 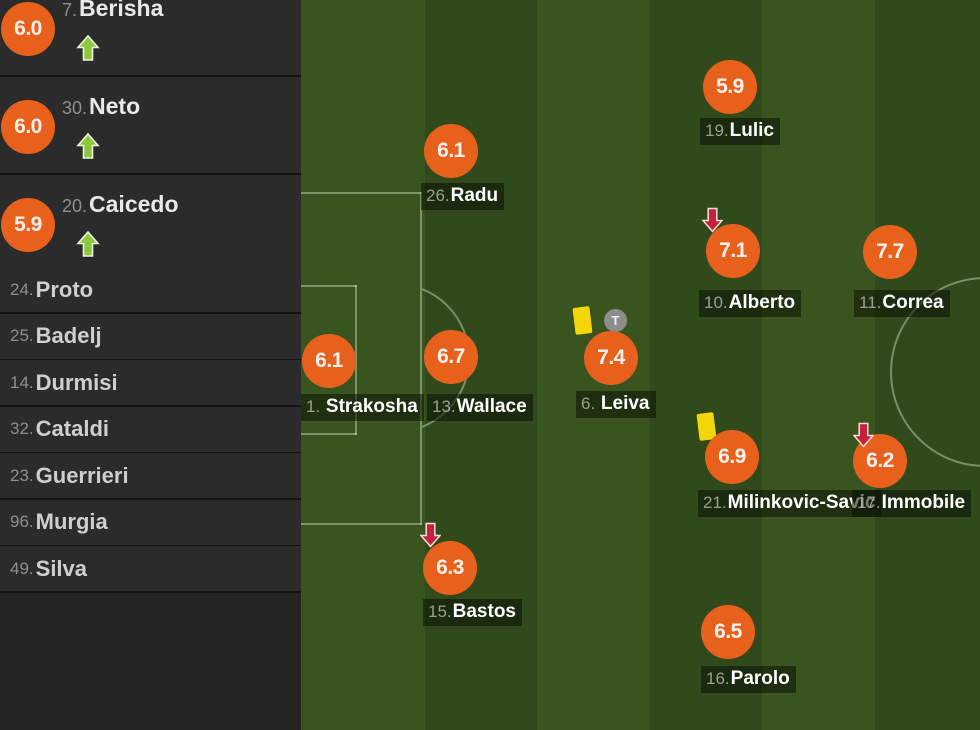 I want to click on player-name: Neto, so click(x=115, y=106).